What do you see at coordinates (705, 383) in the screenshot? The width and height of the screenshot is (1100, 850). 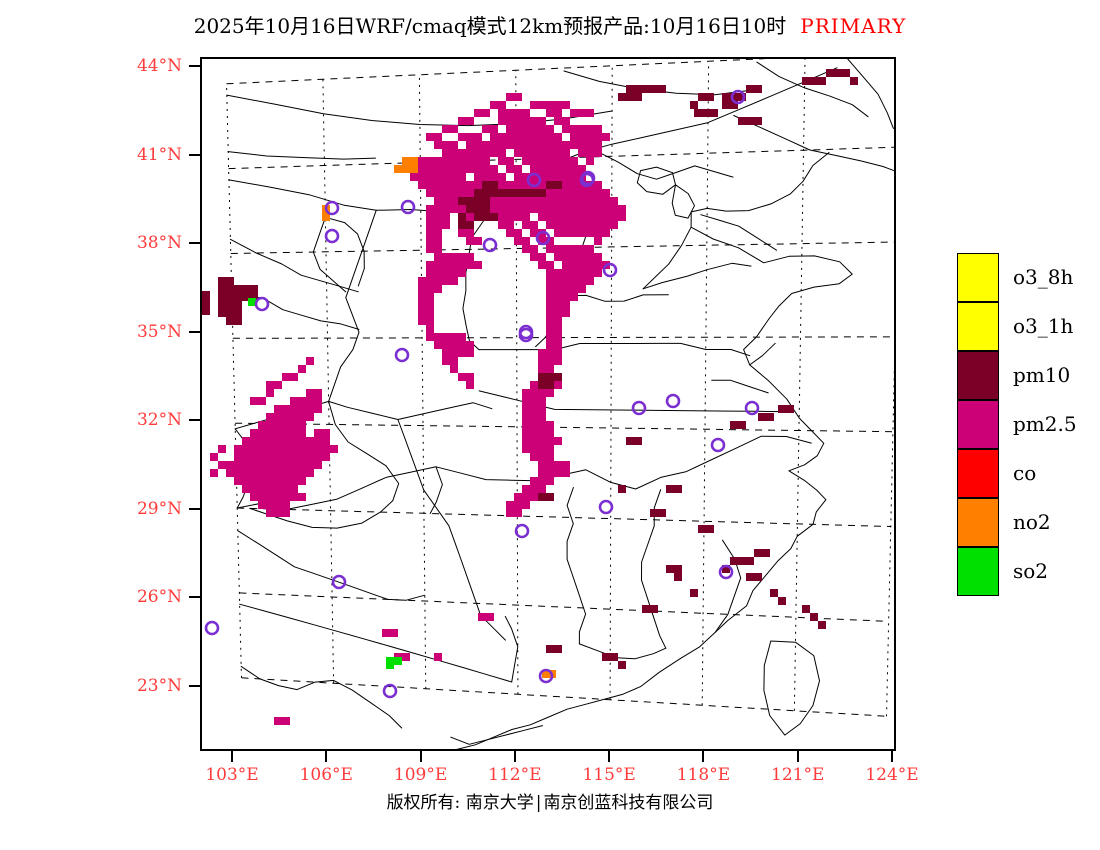 I see `graticule-meridian` at bounding box center [705, 383].